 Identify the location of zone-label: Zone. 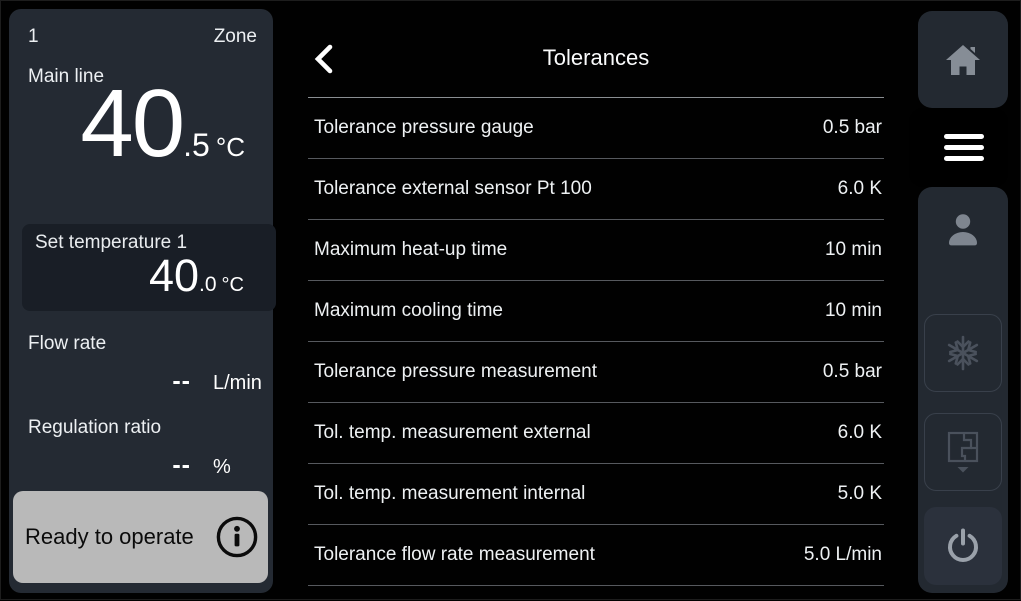
(235, 36).